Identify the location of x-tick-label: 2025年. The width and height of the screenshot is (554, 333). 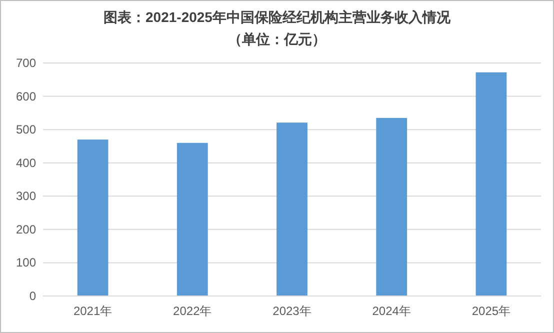
(491, 311).